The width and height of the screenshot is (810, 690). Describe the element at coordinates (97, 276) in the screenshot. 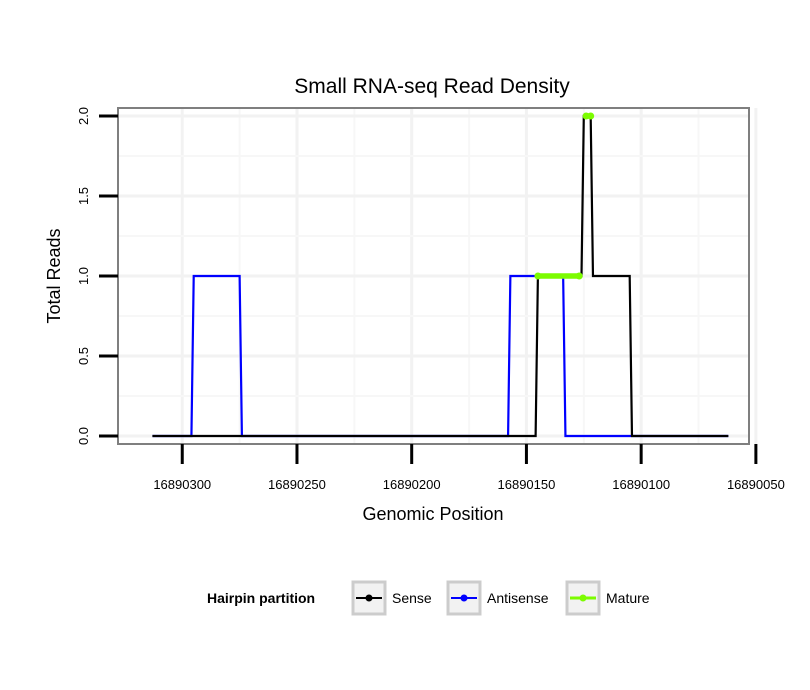

I see `y-axis: 0.0 0.5 1.0 1.5 2.0` at that location.